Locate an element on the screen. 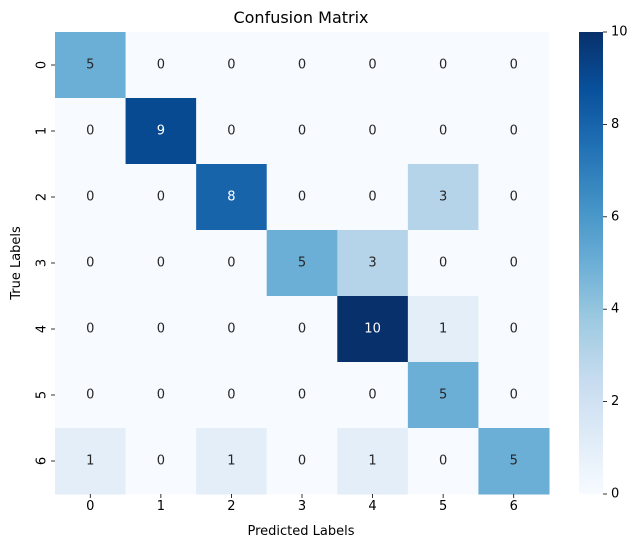  y-tick-label: 1 is located at coordinates (42, 131).